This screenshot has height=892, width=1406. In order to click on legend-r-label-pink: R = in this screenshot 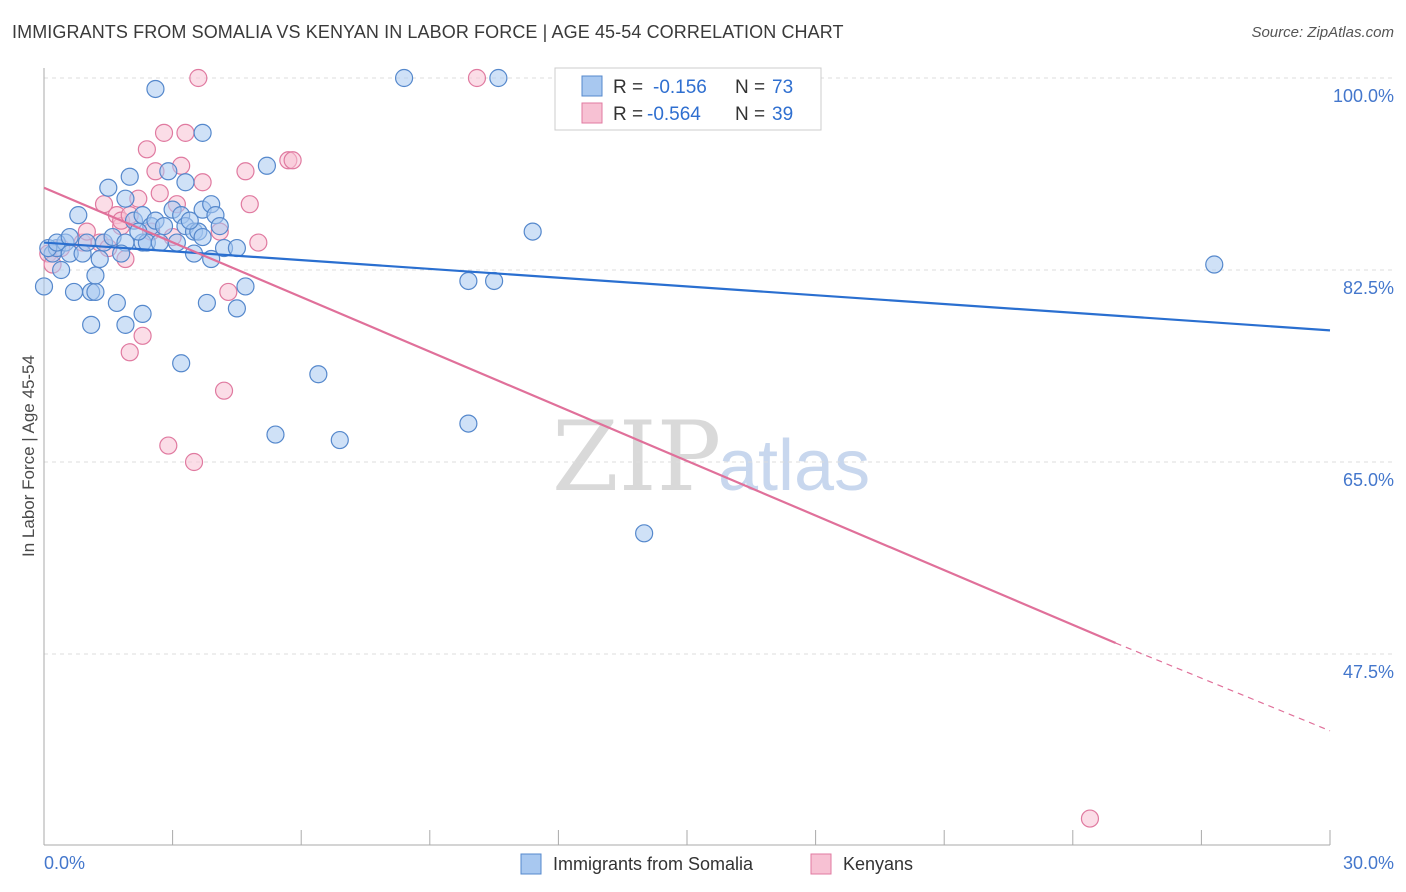, I will do `click(628, 114)`.